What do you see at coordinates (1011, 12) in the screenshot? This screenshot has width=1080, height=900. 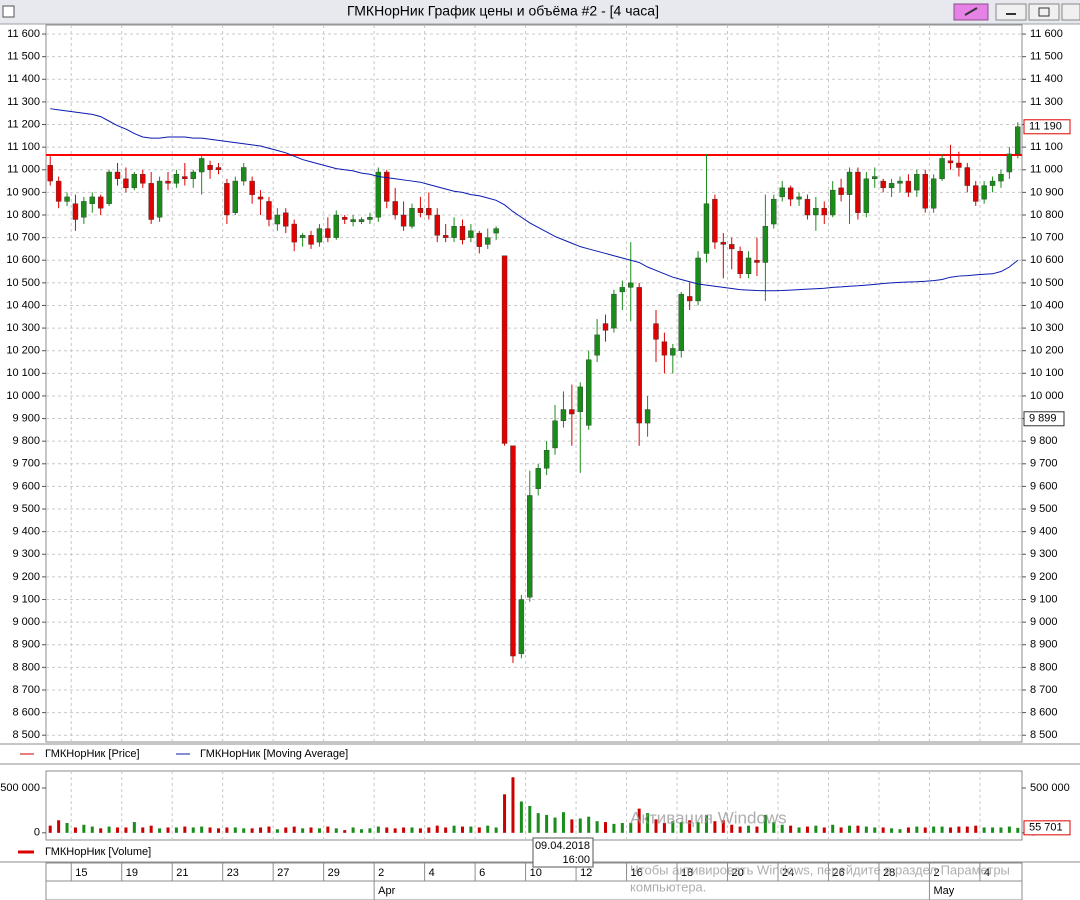 I see `minimize-button` at bounding box center [1011, 12].